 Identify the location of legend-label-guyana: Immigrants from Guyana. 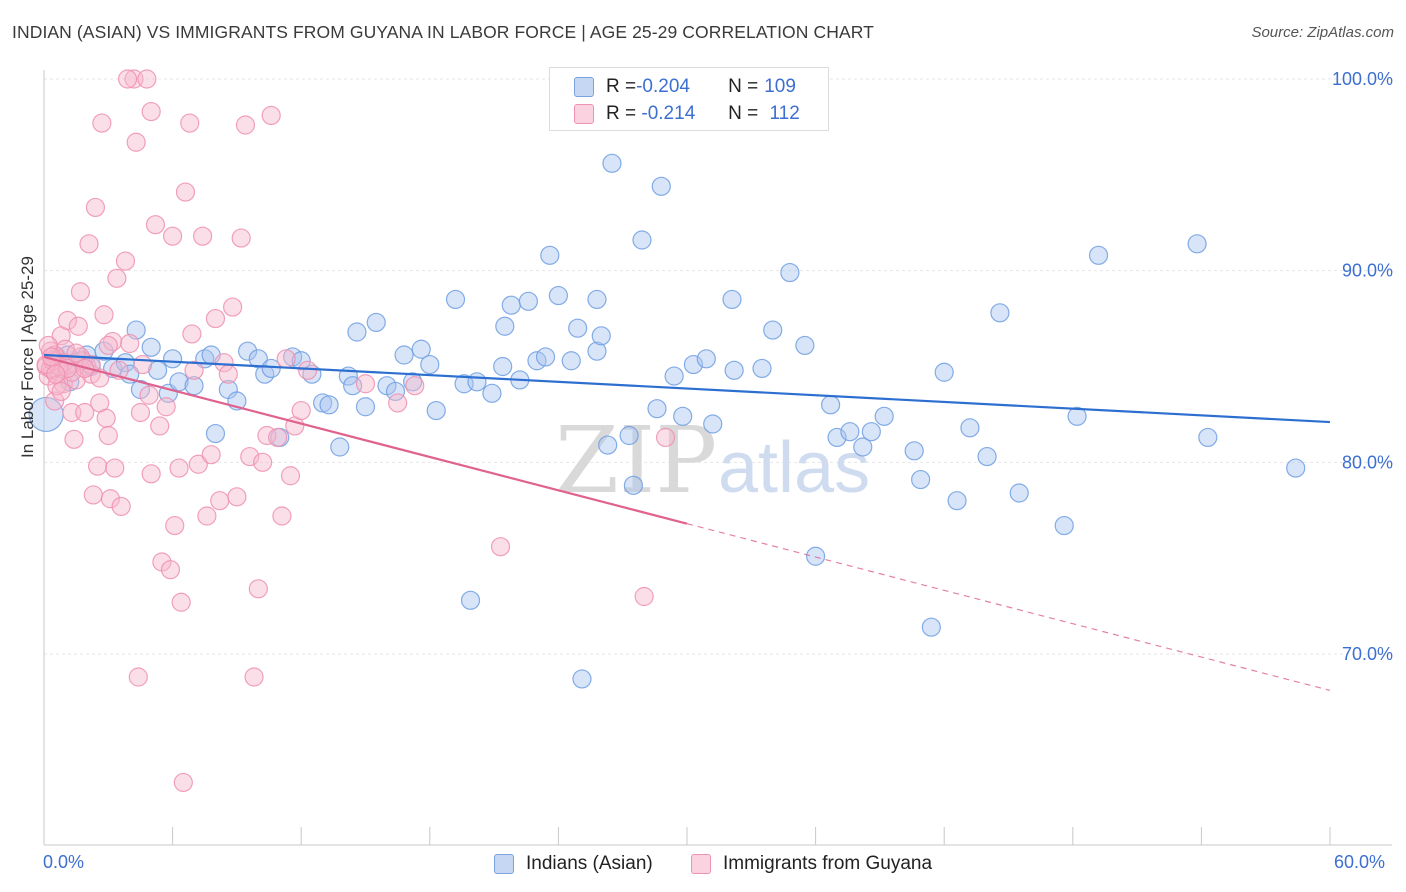
(828, 863).